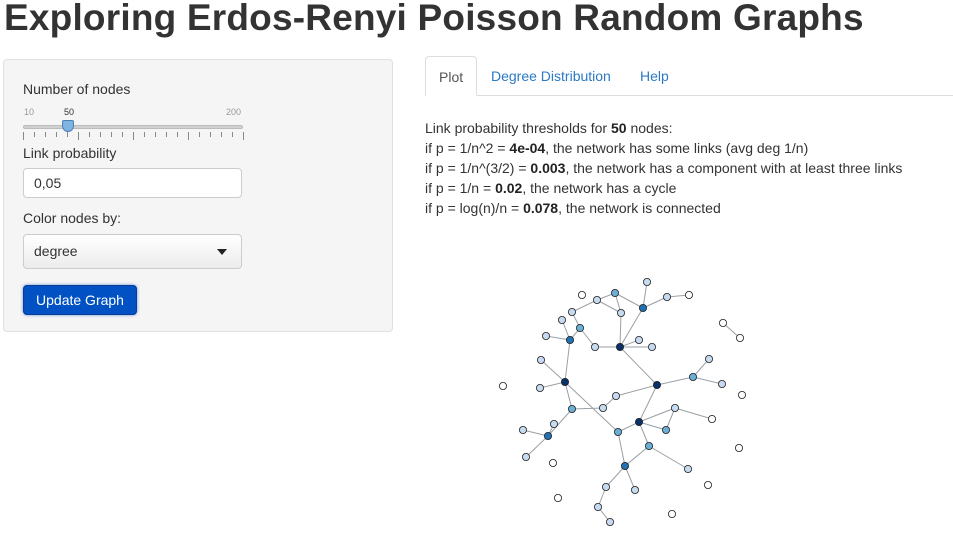  I want to click on link-prob-label: Link probability, so click(70, 153).